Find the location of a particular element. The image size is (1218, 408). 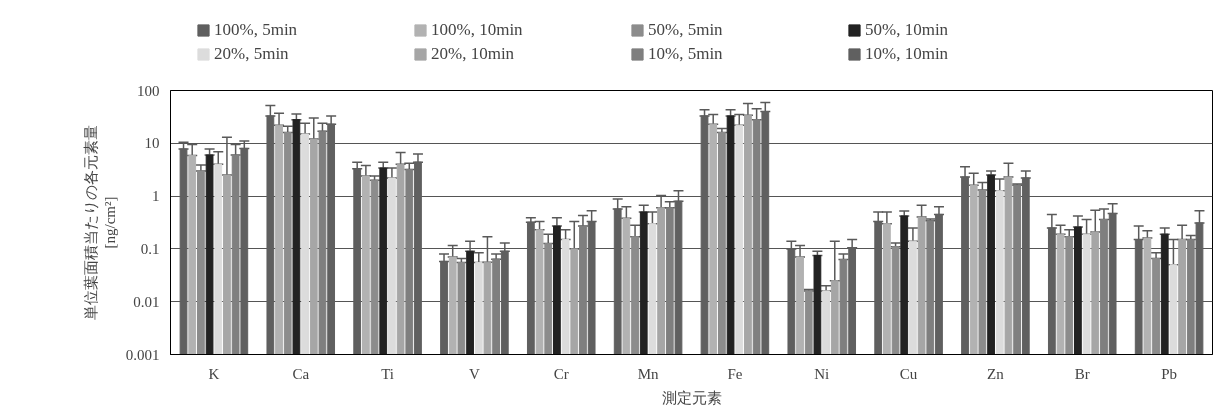

legend-label: 50%, 10min is located at coordinates (907, 30).